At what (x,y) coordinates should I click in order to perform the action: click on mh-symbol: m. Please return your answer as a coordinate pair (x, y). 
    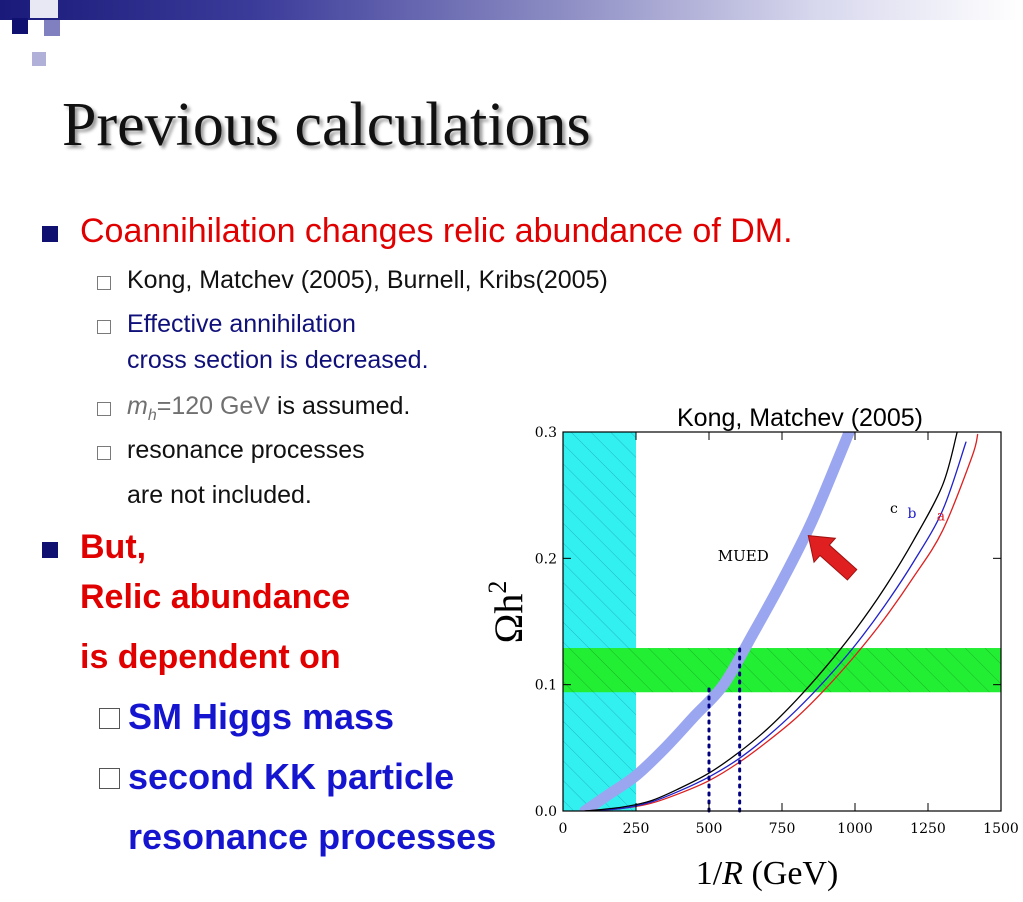
    Looking at the image, I should click on (137, 406).